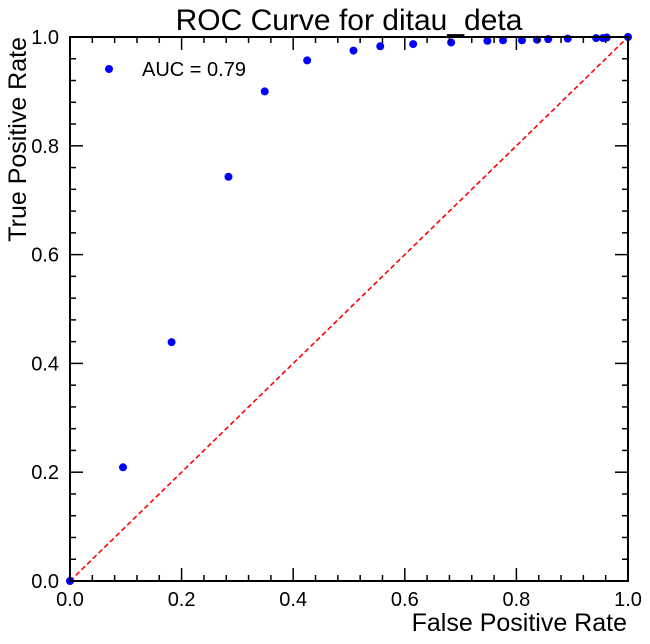  Describe the element at coordinates (45, 256) in the screenshot. I see `y-tick-label: 0.6` at that location.